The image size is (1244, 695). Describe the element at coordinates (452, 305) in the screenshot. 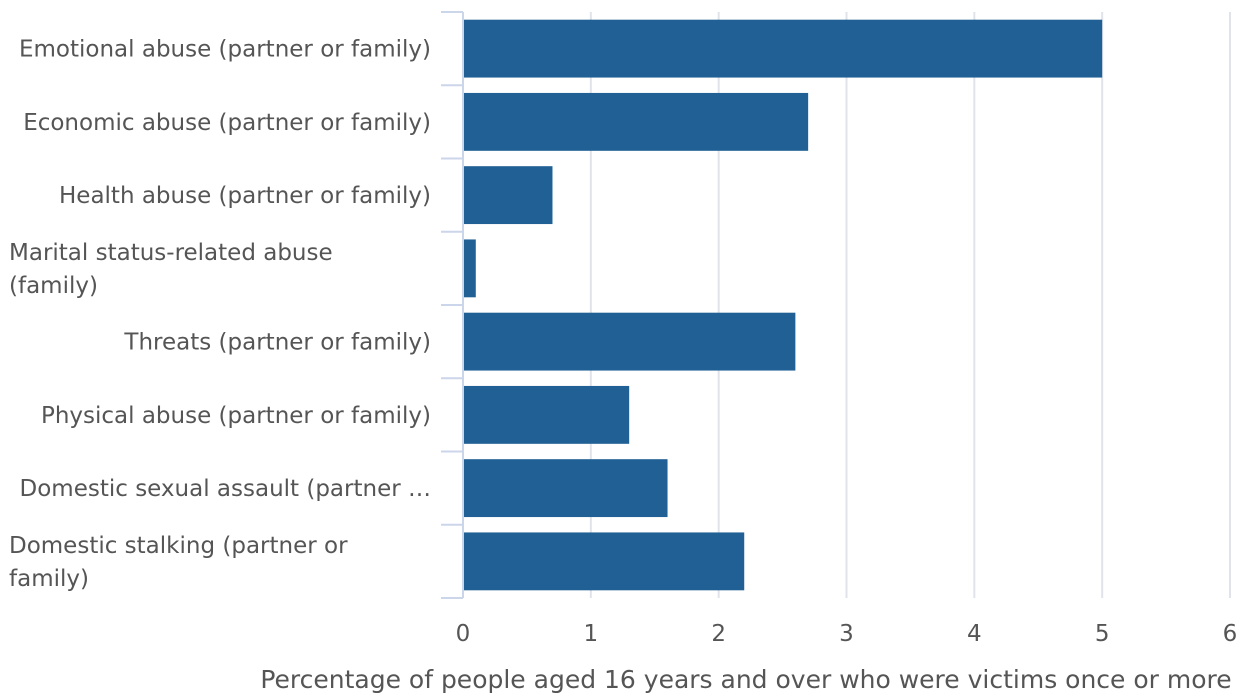

I see `category-axis` at that location.